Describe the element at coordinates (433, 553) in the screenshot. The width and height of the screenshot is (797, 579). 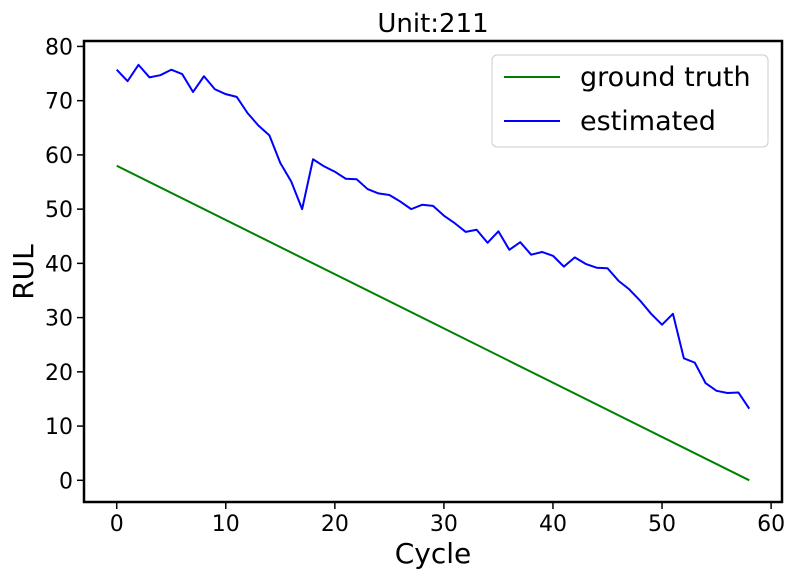
I see `x-axis-label: Cycle` at that location.